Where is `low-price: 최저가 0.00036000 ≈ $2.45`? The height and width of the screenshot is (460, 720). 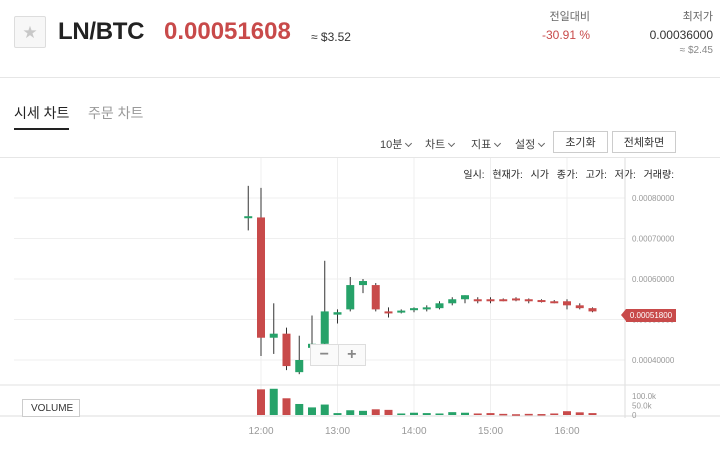 low-price: 최저가 0.00036000 ≈ $2.45 is located at coordinates (681, 34).